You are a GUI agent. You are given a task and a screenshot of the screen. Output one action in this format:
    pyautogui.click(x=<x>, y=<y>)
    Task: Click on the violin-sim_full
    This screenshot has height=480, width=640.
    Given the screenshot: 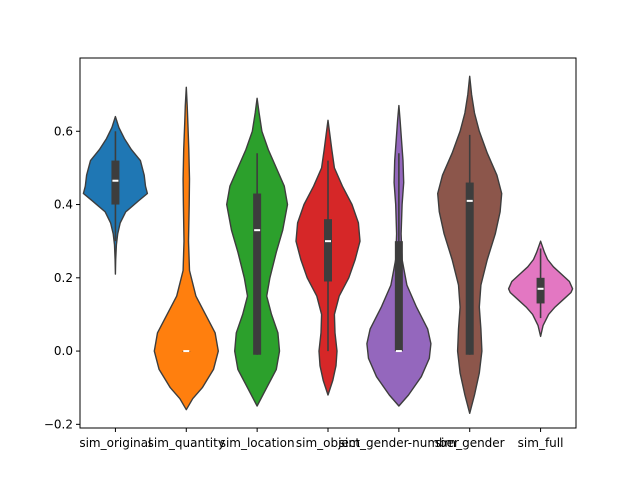 What is the action you would take?
    pyautogui.click(x=540, y=289)
    